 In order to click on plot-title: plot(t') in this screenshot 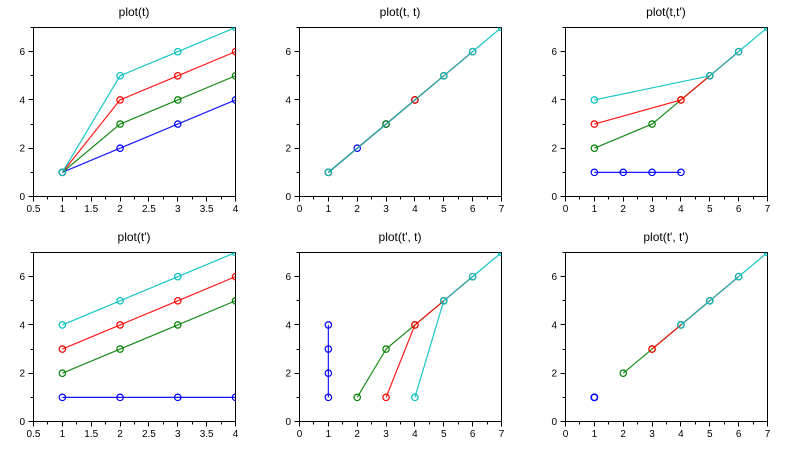, I will do `click(134, 237)`.